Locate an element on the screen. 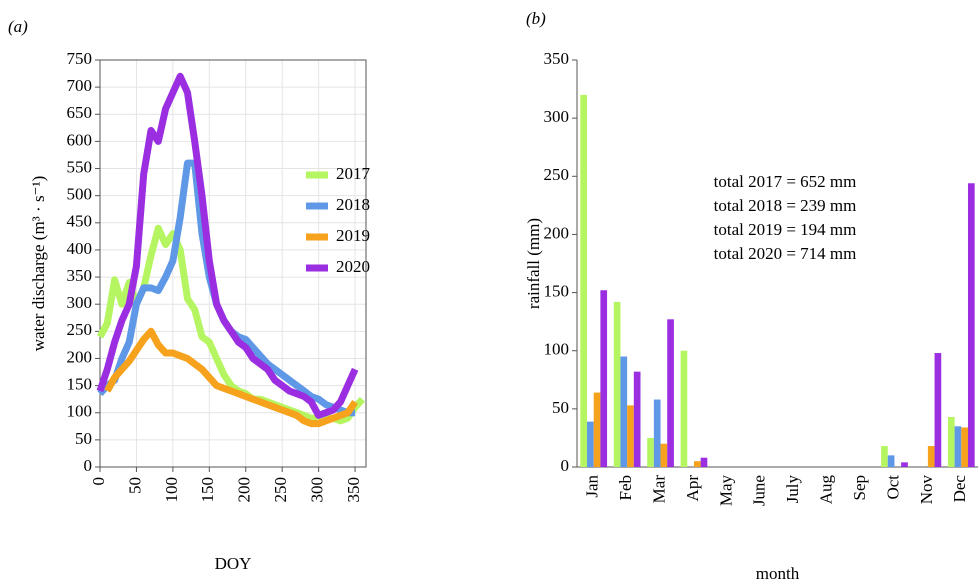 This screenshot has height=583, width=980. x-axis-label: DOY is located at coordinates (233, 563).